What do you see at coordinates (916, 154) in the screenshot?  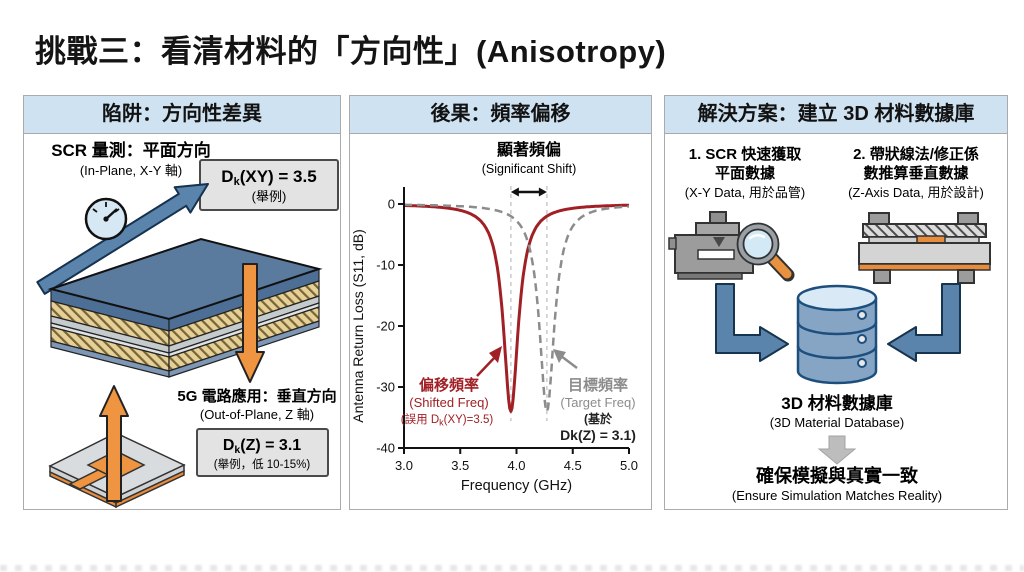 I see `step2-title-line1: 2. 帶狀線法/修正係` at bounding box center [916, 154].